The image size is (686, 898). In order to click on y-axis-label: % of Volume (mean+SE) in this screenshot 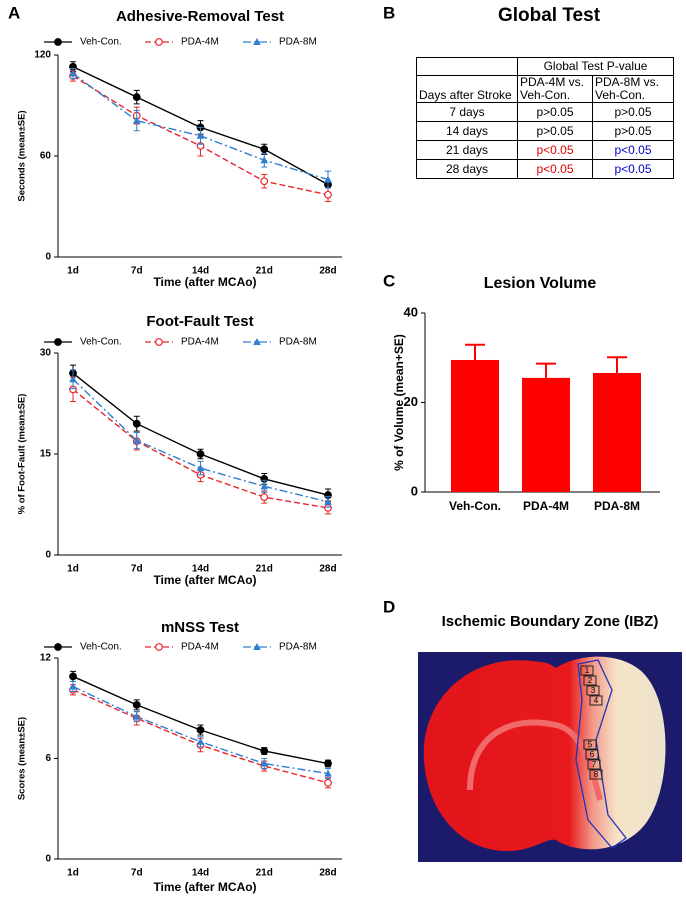, I will do `click(399, 402)`.